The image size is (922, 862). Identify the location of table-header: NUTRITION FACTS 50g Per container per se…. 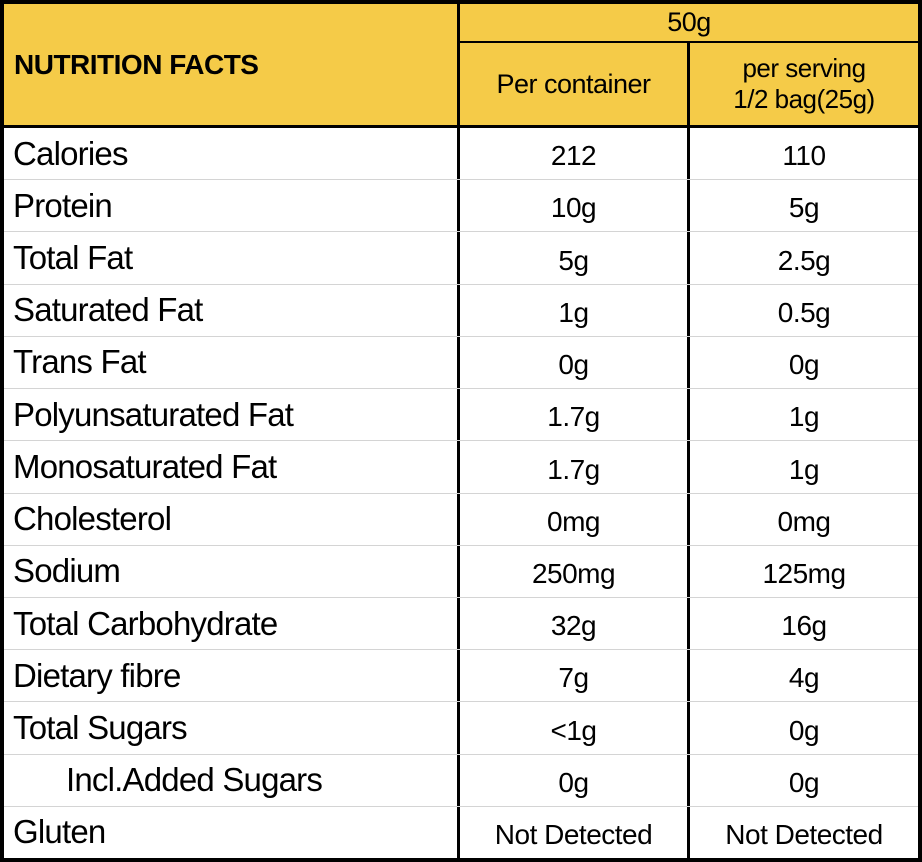
(461, 66).